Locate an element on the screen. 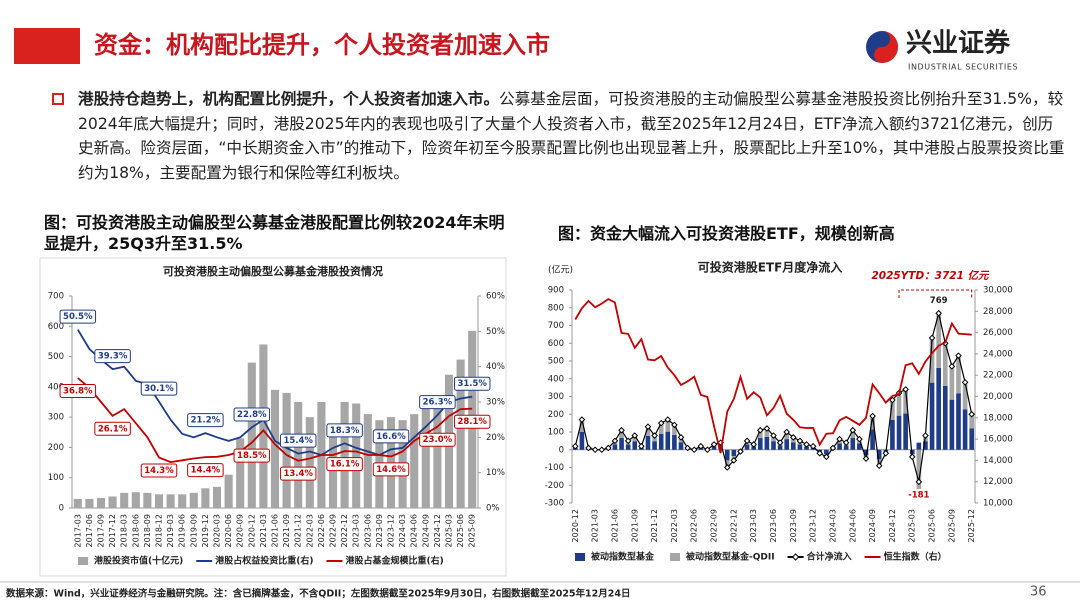 Image resolution: width=1080 pixels, height=606 pixels. x-tick-label: 2019-06 is located at coordinates (182, 530).